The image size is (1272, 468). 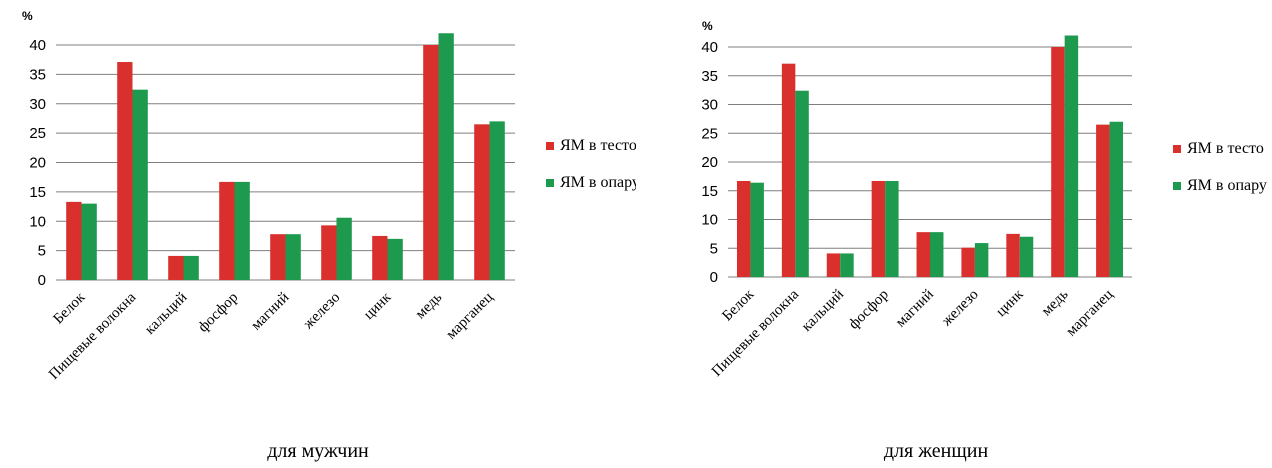 I want to click on chart-caption-women: для женщин, so click(x=936, y=451).